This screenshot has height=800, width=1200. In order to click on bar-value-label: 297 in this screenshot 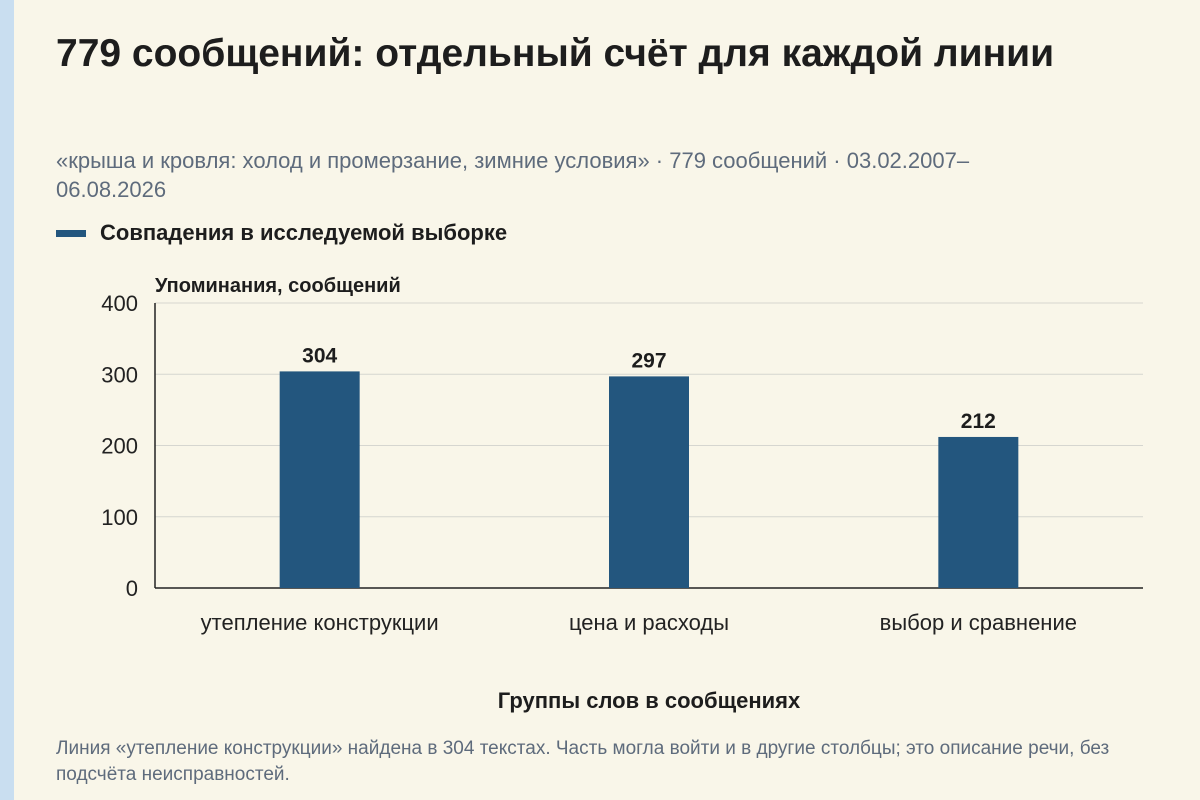, I will do `click(648, 360)`.